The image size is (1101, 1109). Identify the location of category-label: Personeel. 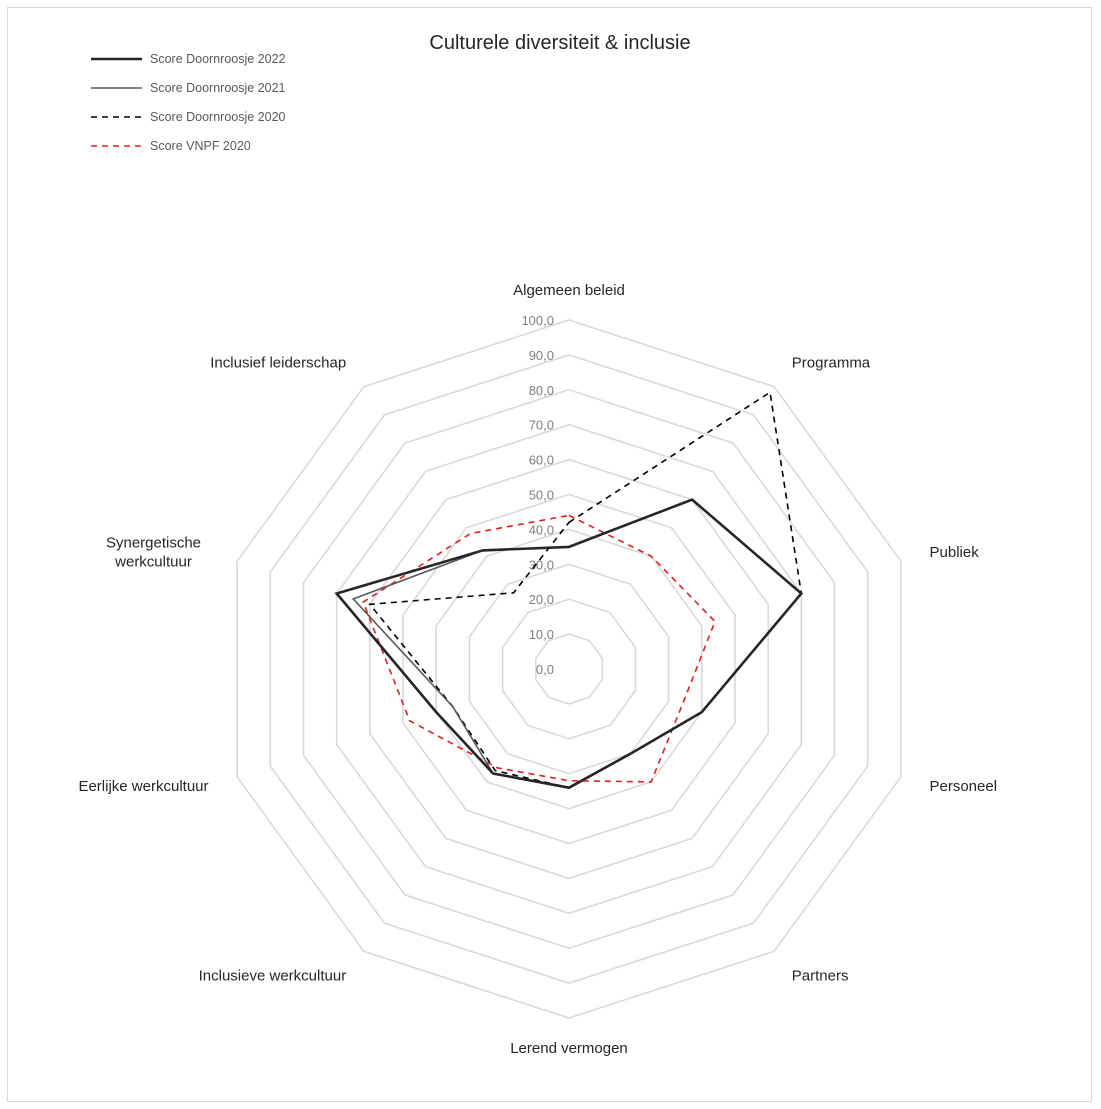
(964, 786).